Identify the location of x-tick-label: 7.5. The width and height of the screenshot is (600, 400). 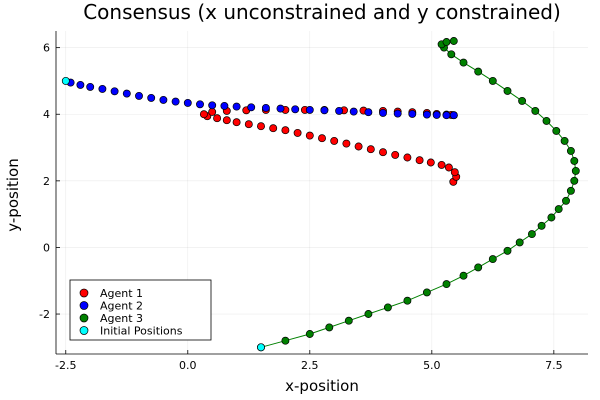
(554, 365).